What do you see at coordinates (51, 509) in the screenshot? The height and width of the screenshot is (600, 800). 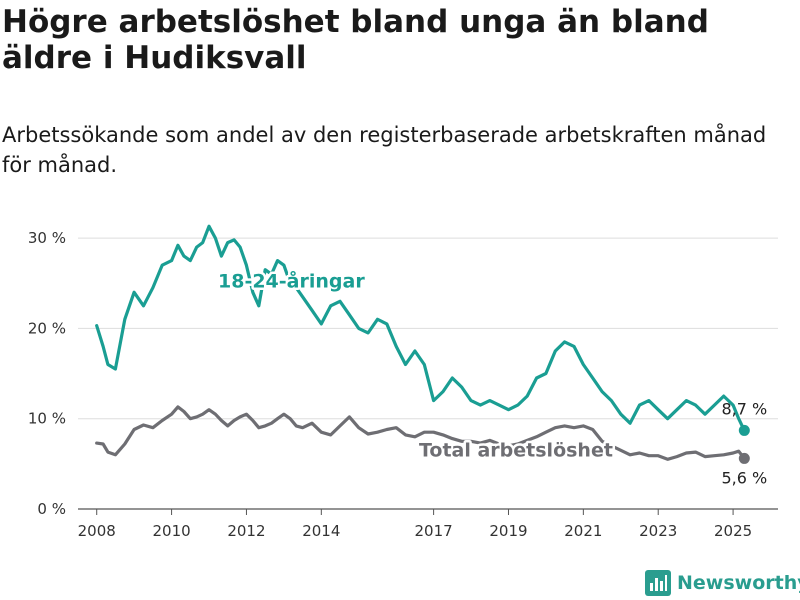 I see `y-tick-label: 0 %` at bounding box center [51, 509].